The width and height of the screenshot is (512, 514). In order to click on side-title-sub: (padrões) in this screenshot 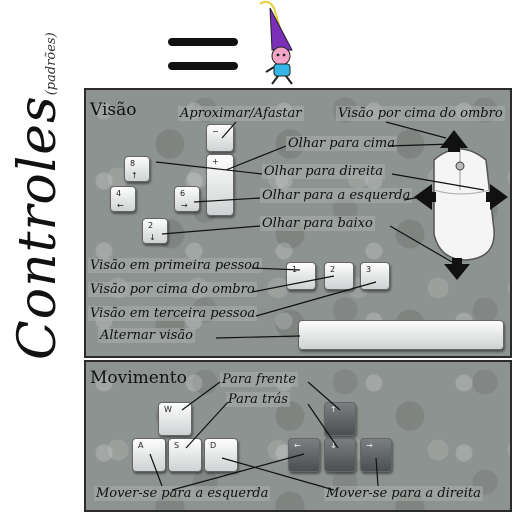, I will do `click(51, 63)`.